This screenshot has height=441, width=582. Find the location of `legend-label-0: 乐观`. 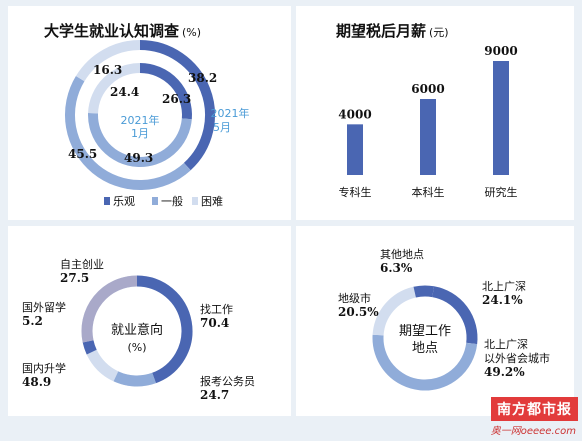

legend-label-0: 乐观 is located at coordinates (124, 201).